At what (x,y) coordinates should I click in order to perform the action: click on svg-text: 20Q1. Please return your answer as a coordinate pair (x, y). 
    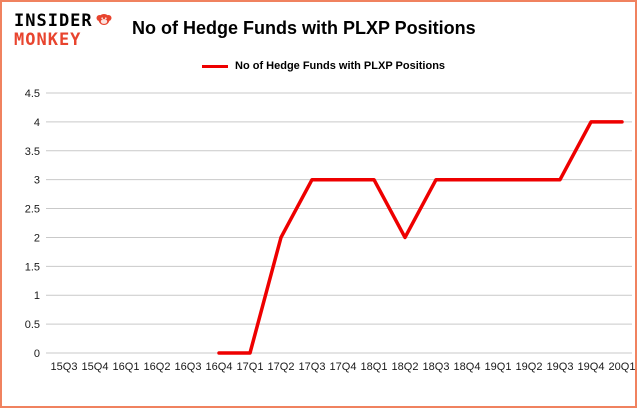
    Looking at the image, I should click on (622, 367).